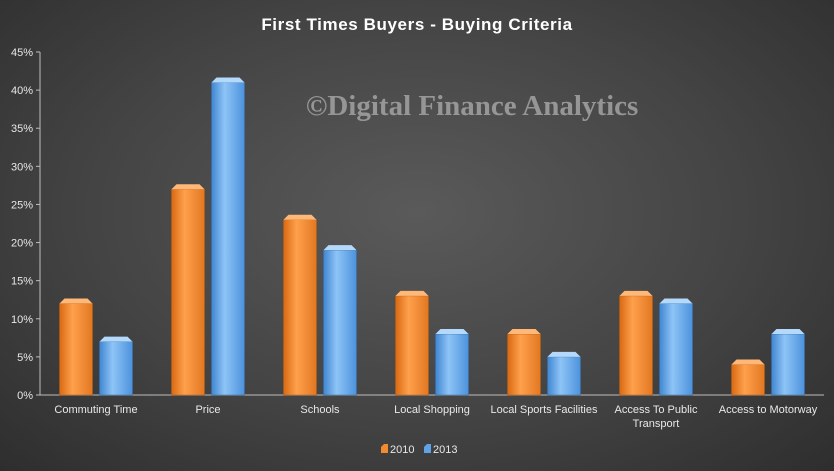 The image size is (834, 471). I want to click on y-tick-label: 30%, so click(22, 167).